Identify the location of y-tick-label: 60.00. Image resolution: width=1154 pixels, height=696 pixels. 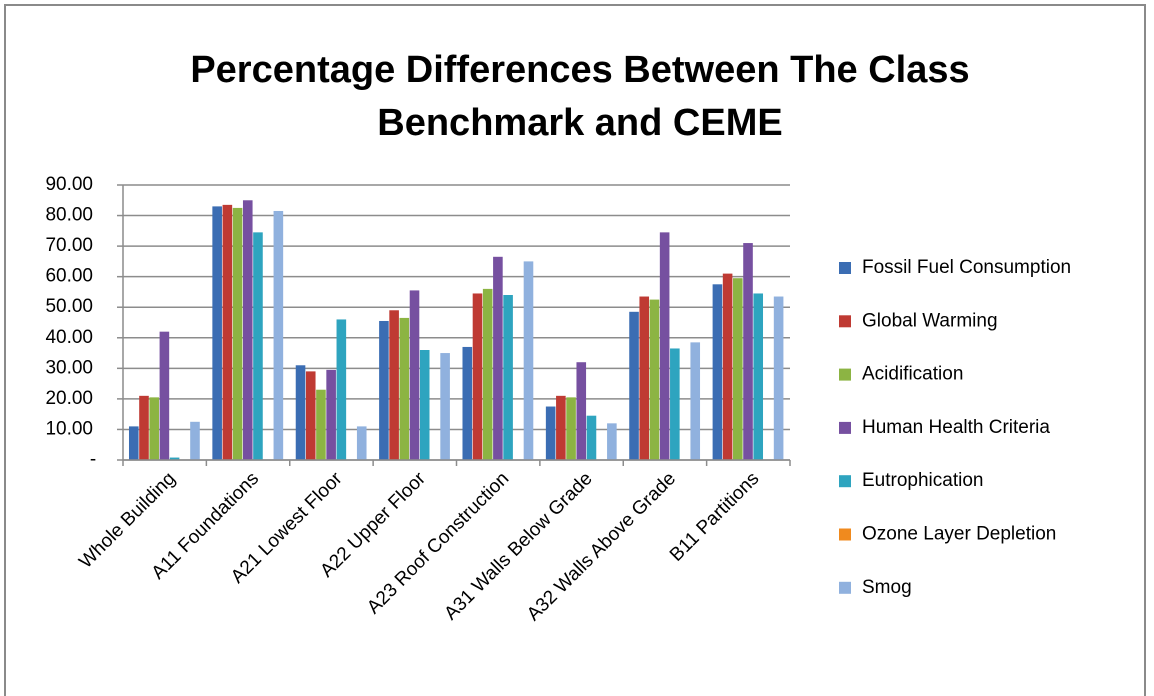
(69, 276).